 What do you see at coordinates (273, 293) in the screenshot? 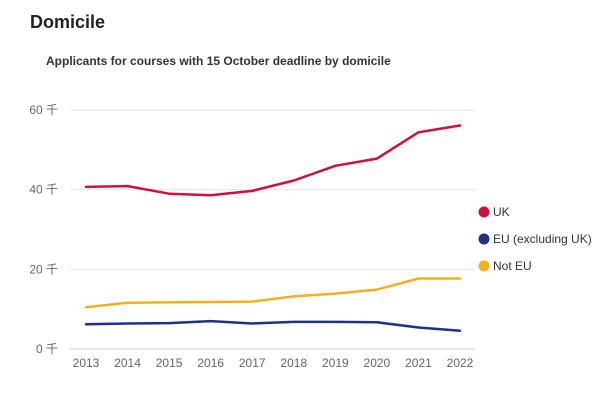
I see `series-line-not-eu` at bounding box center [273, 293].